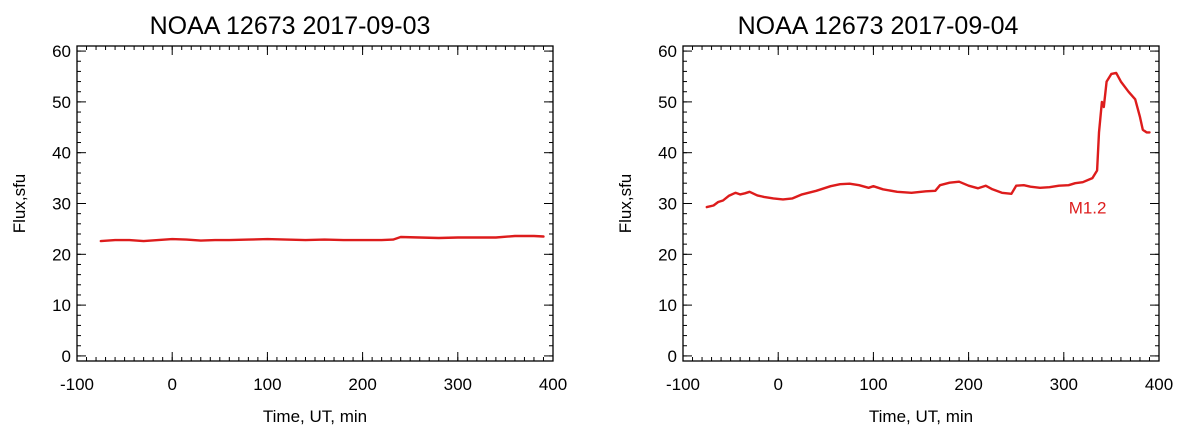 This screenshot has width=1186, height=432. What do you see at coordinates (878, 26) in the screenshot?
I see `chart-title: NOAA 12673 2017-09-04` at bounding box center [878, 26].